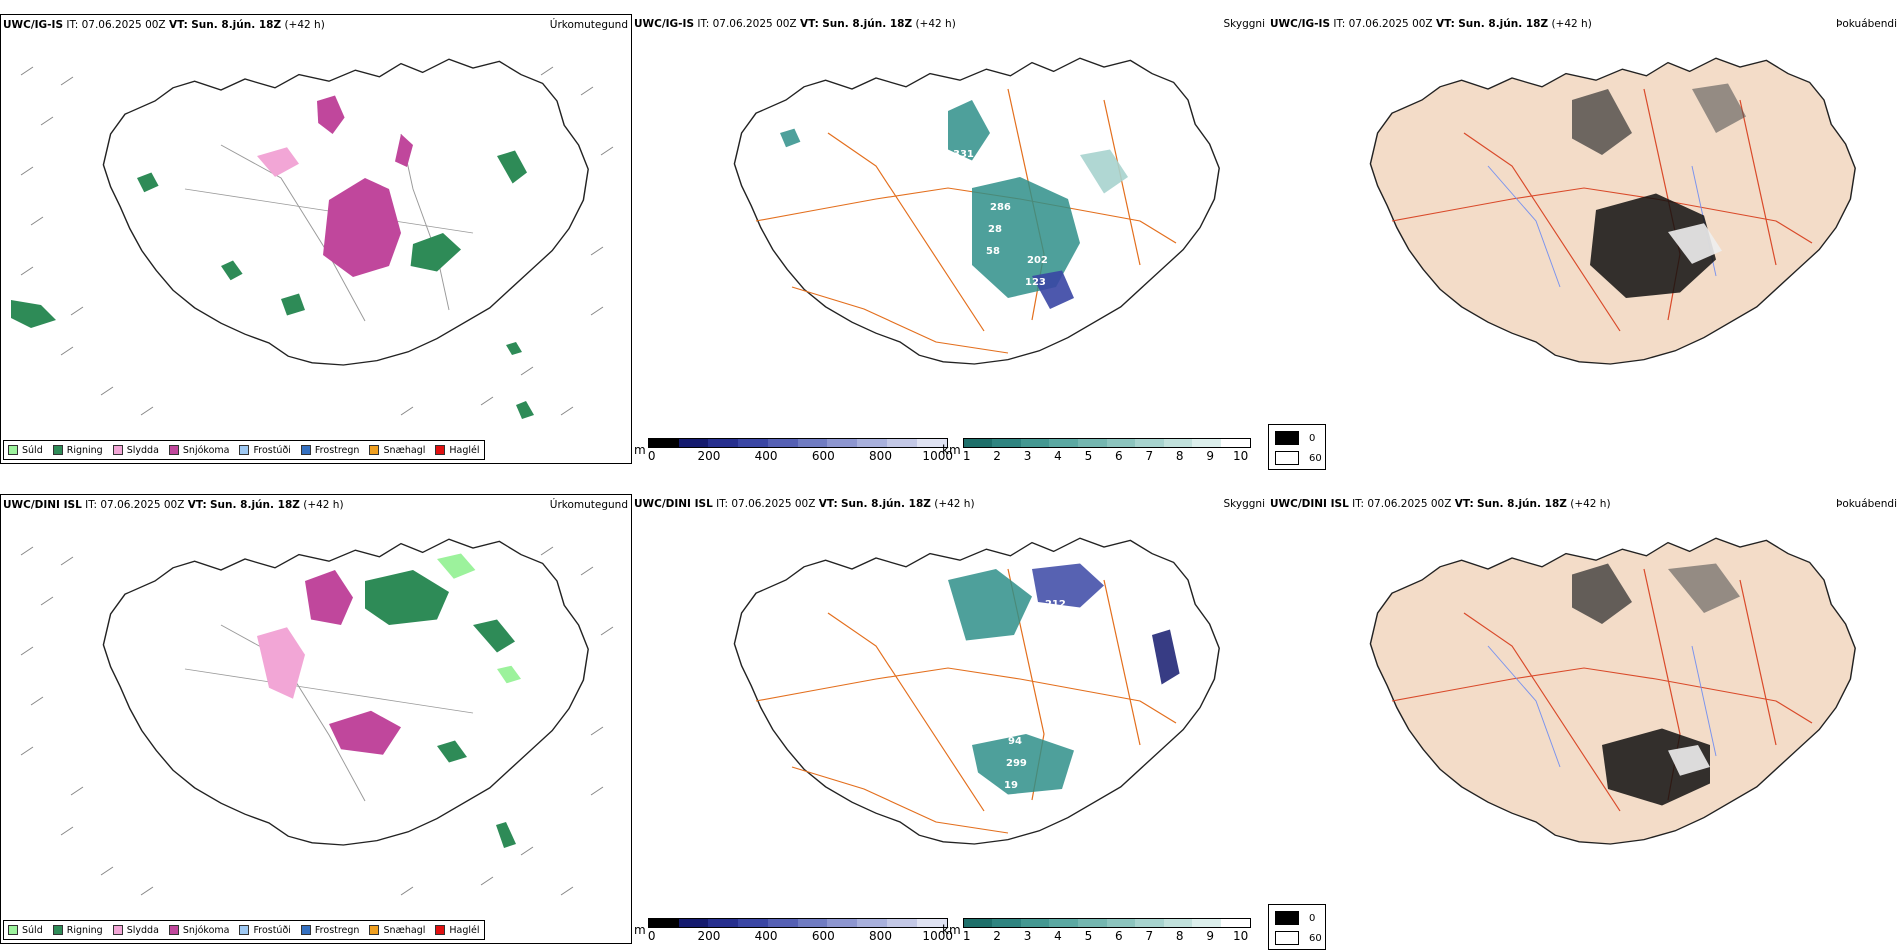 This screenshot has height=950, width=1900. I want to click on legend-item: Súld, so click(25, 930).